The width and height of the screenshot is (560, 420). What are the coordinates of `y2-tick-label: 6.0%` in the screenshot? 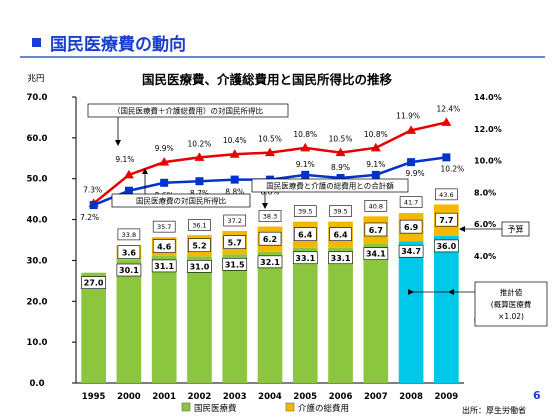 It's located at (485, 224).